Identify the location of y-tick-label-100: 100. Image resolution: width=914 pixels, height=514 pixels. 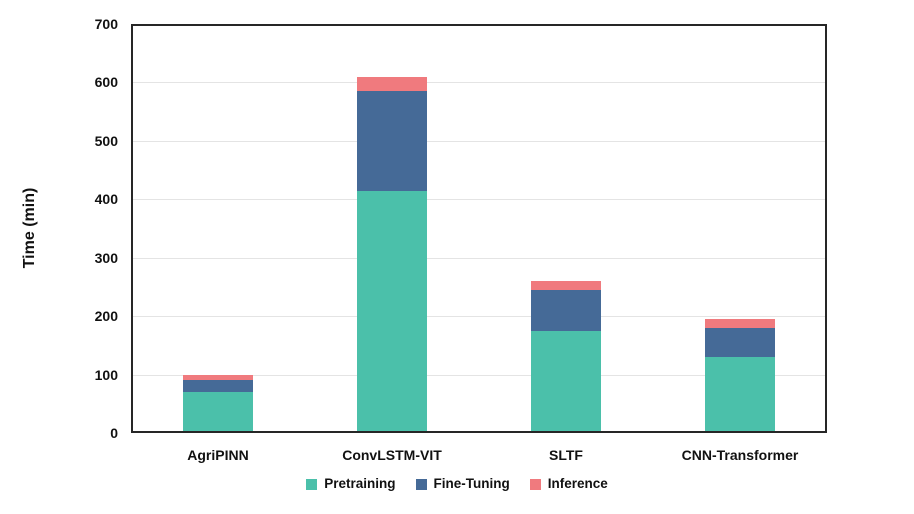
(106, 374).